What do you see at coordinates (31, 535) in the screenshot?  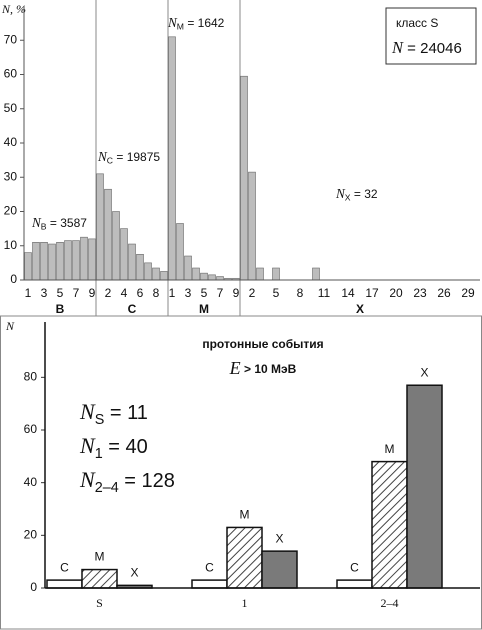 I see `y-tick-label: 20` at bounding box center [31, 535].